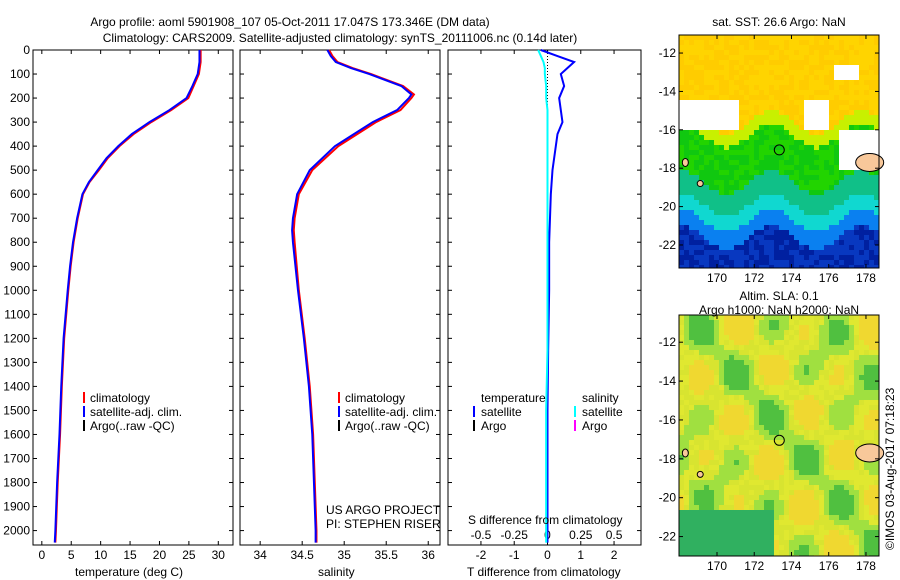 Image resolution: width=900 pixels, height=580 pixels. What do you see at coordinates (474, 425) in the screenshot?
I see `legend-swatch-t-argo` at bounding box center [474, 425].